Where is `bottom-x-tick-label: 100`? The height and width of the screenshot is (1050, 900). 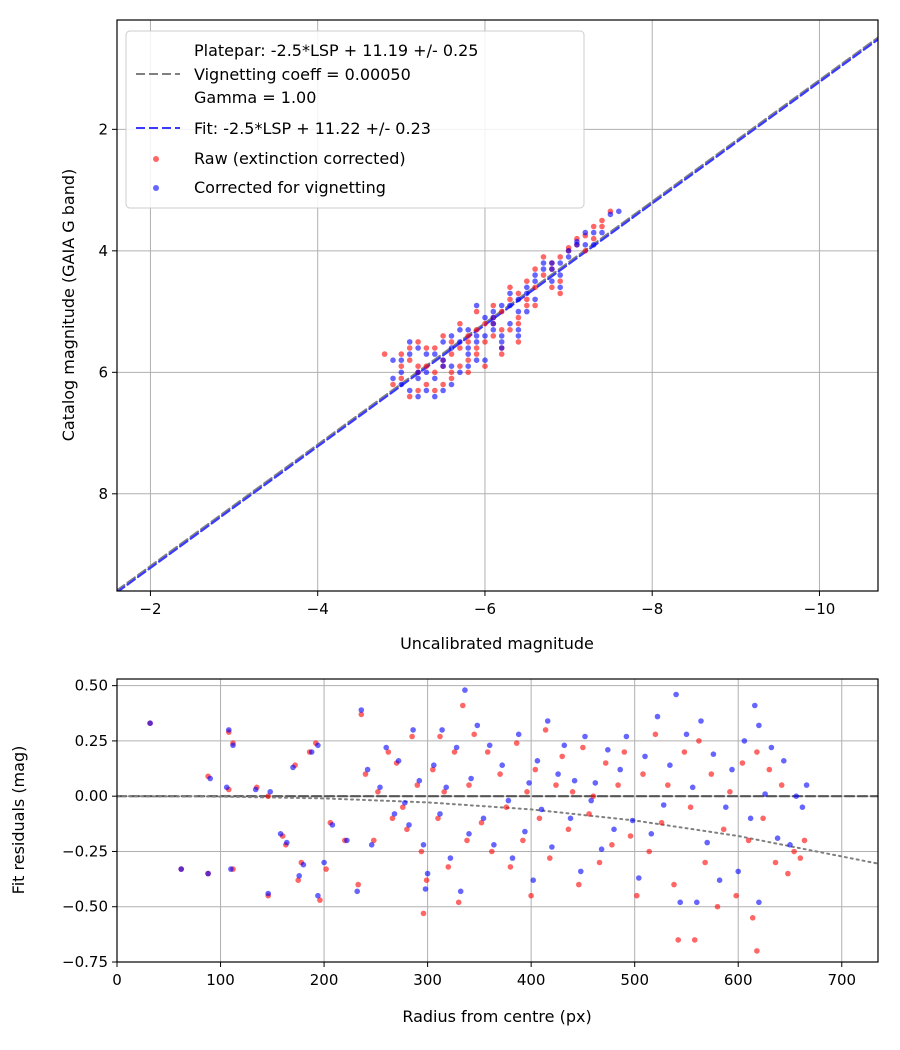 bottom-x-tick-label: 100 is located at coordinates (220, 980).